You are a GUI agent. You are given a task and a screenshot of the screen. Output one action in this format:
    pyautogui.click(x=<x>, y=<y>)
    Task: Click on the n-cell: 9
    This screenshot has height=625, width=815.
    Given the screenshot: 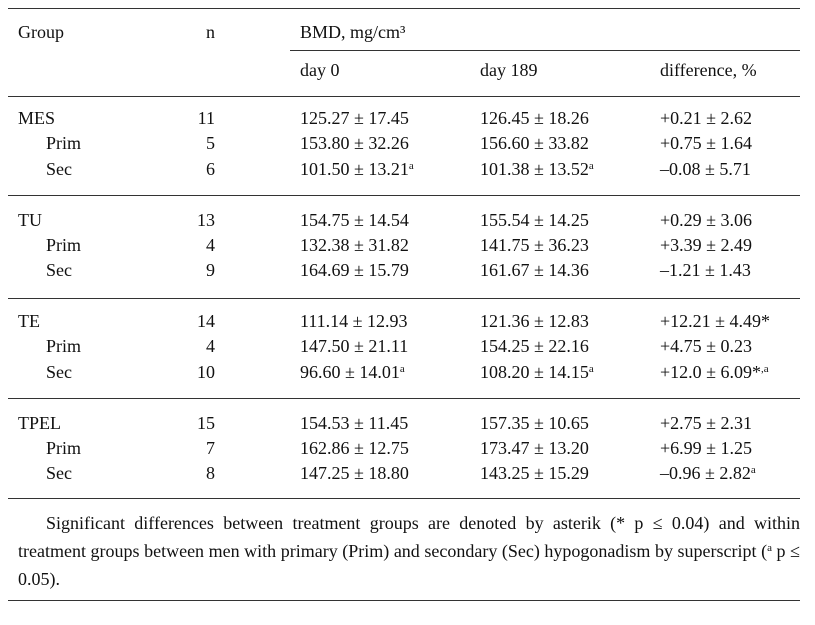 What is the action you would take?
    pyautogui.click(x=210, y=270)
    